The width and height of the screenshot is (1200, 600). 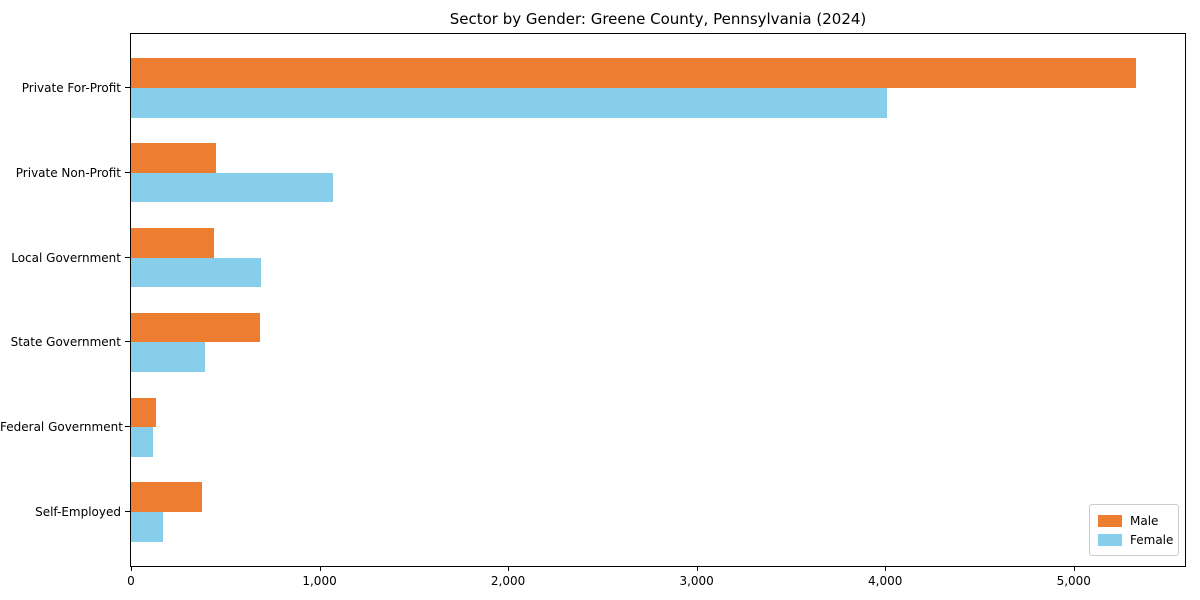 What do you see at coordinates (71, 87) in the screenshot?
I see `y-tick-label-private-for-profit: Private For-Profit` at bounding box center [71, 87].